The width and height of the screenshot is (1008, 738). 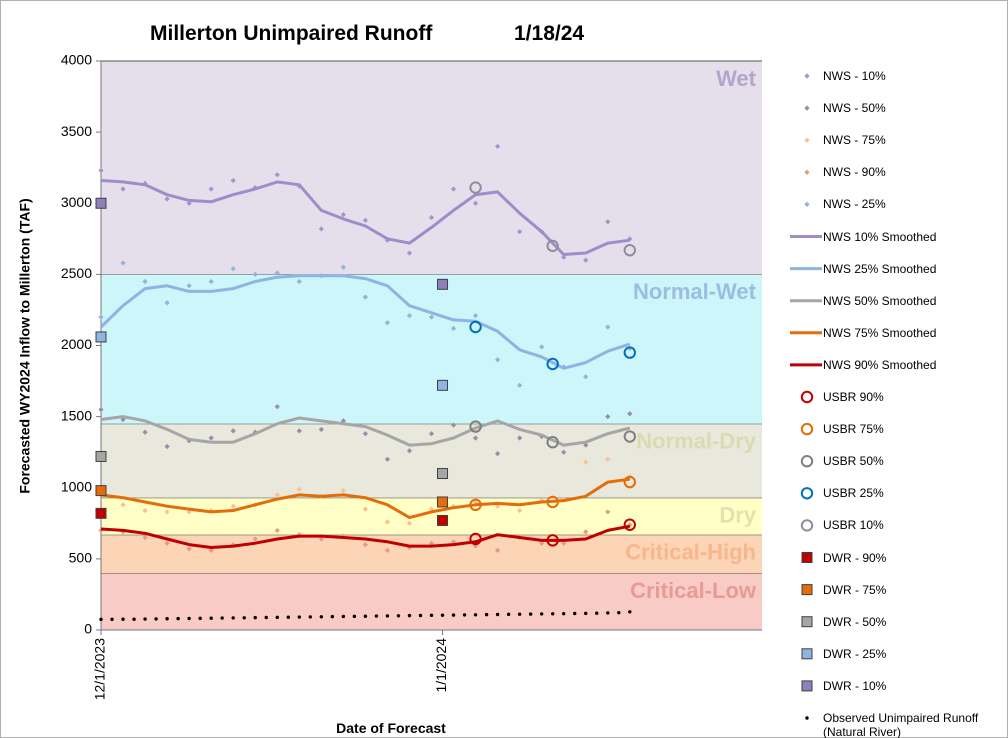 What do you see at coordinates (76, 273) in the screenshot?
I see `y-tick-label: 2500` at bounding box center [76, 273].